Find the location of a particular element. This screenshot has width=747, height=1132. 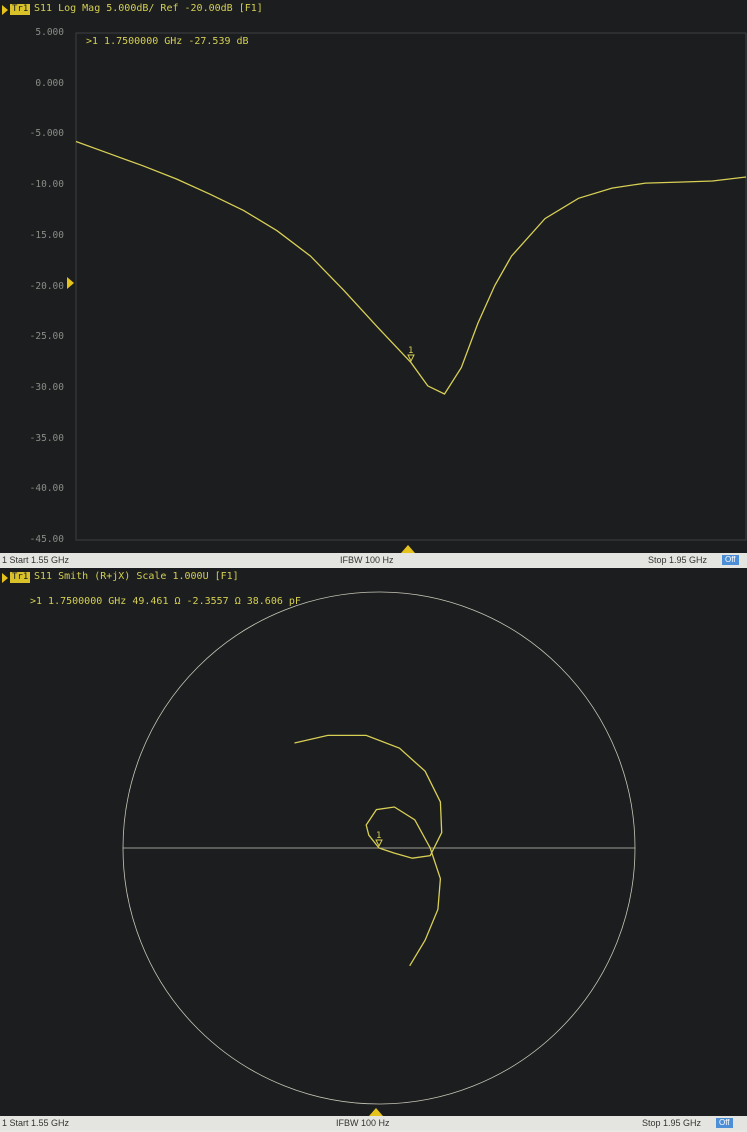

smith-header: Tr1 S11 Smith (R+jX) Scale 1.000U [F1] is located at coordinates (373, 577).